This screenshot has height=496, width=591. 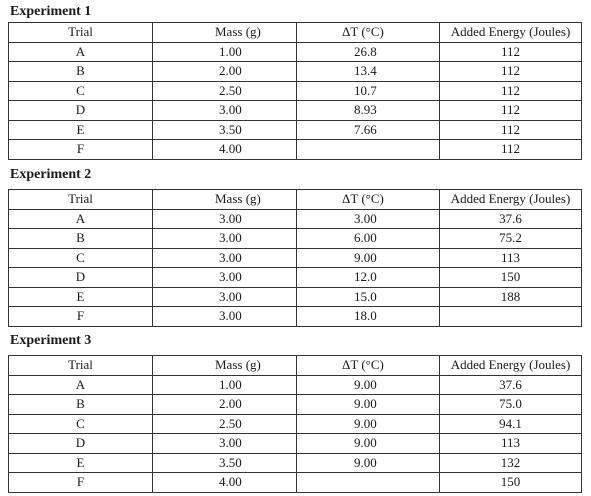 What do you see at coordinates (368, 238) in the screenshot?
I see `delta-t-cell: 6.00` at bounding box center [368, 238].